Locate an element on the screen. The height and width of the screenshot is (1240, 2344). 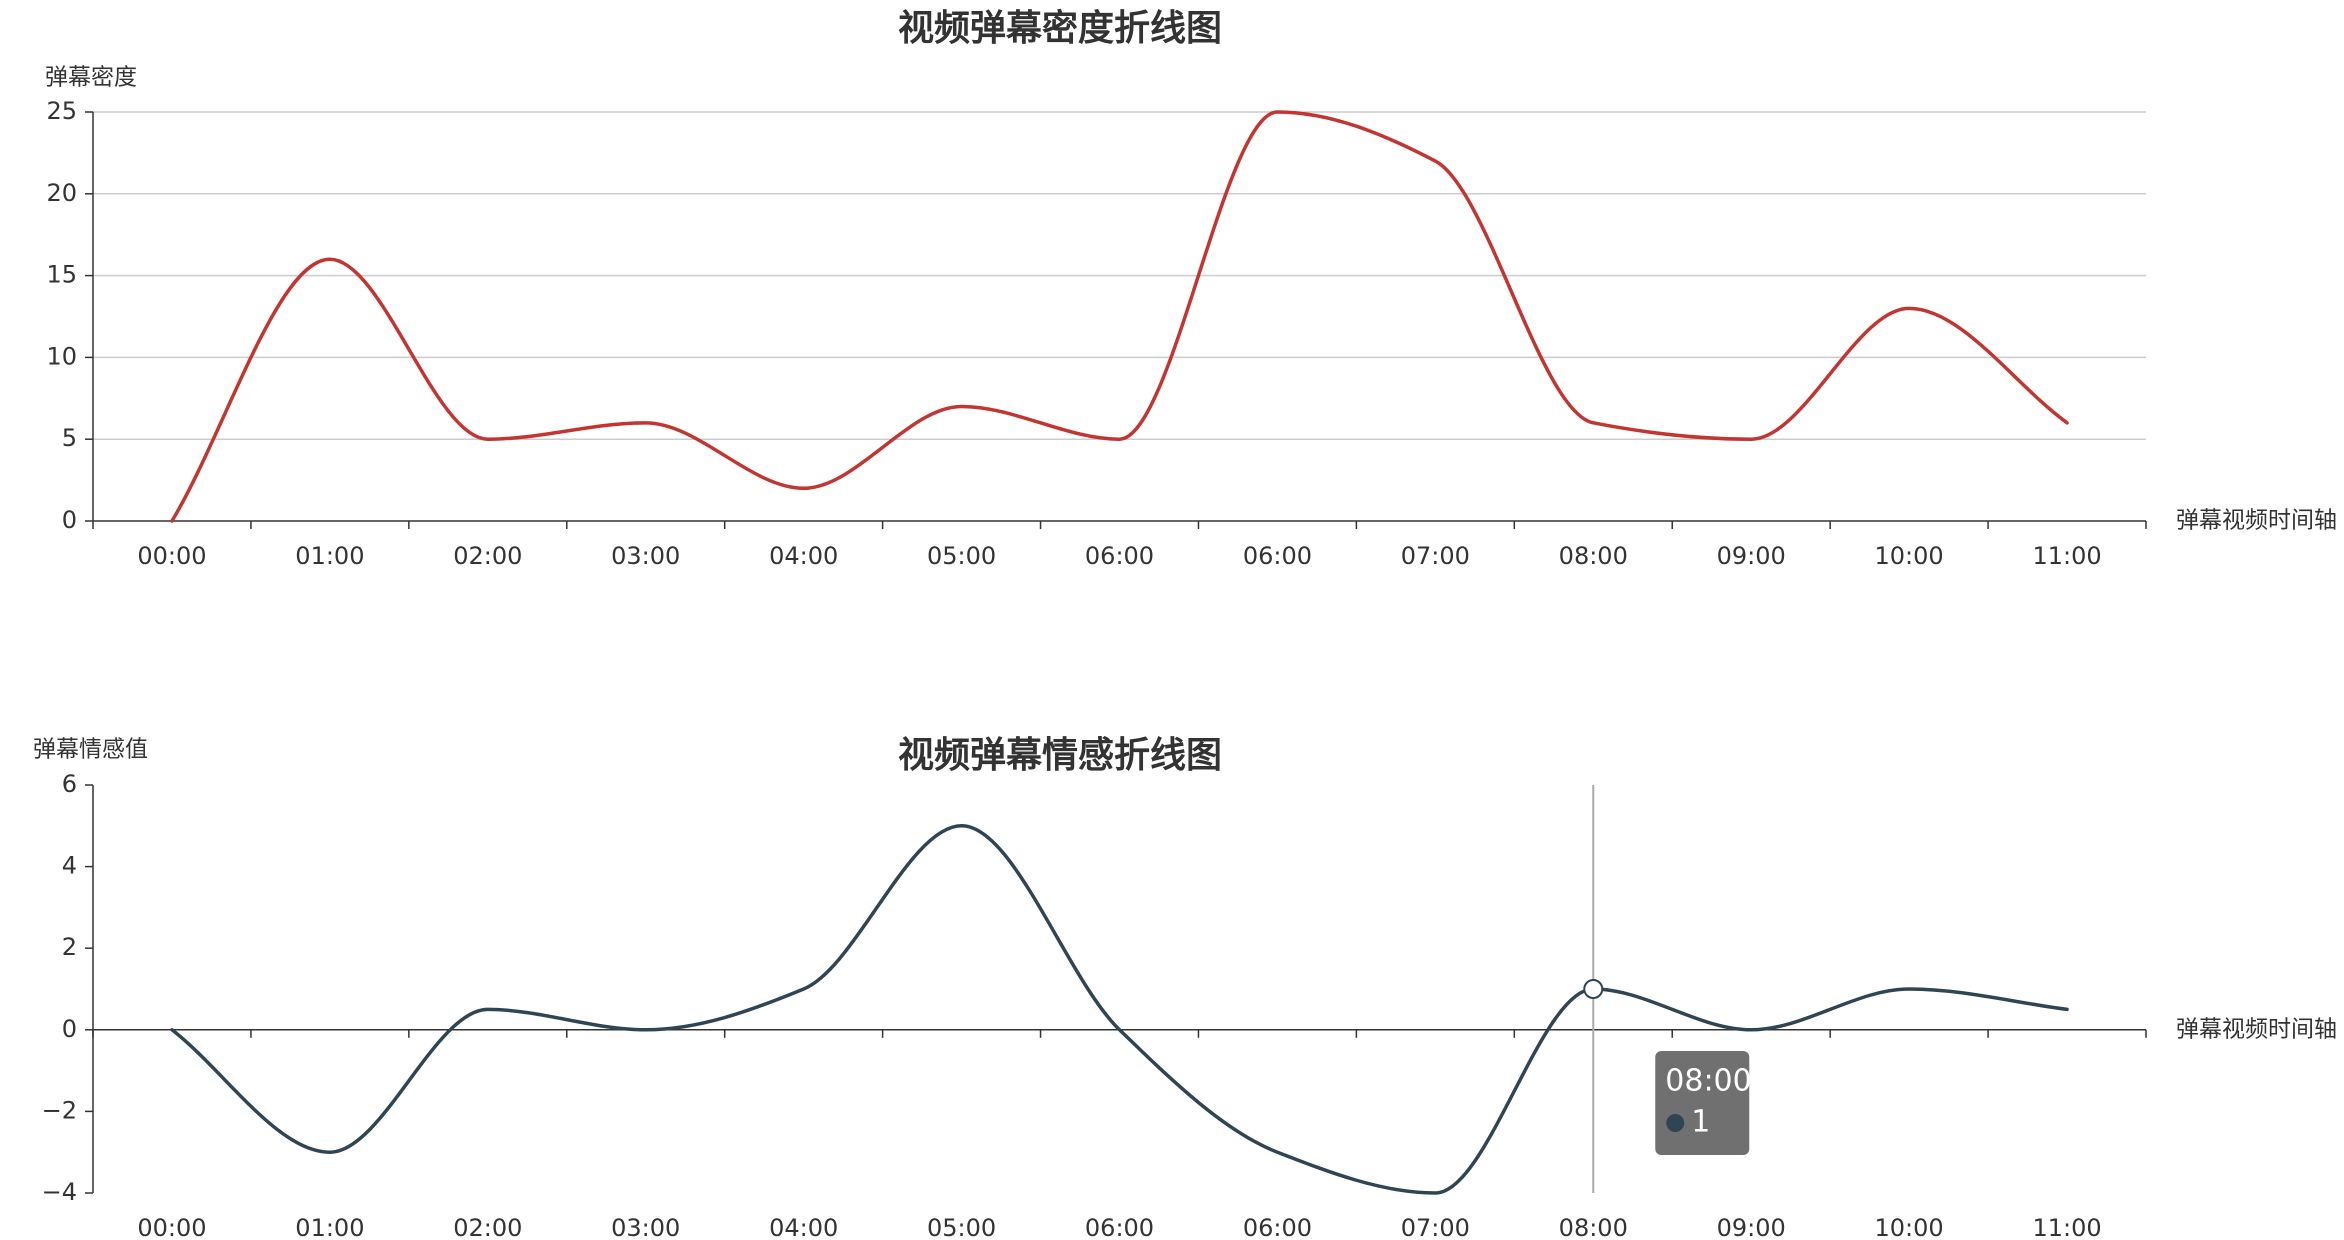
tooltip: 08:00 1 is located at coordinates (1703, 1103).